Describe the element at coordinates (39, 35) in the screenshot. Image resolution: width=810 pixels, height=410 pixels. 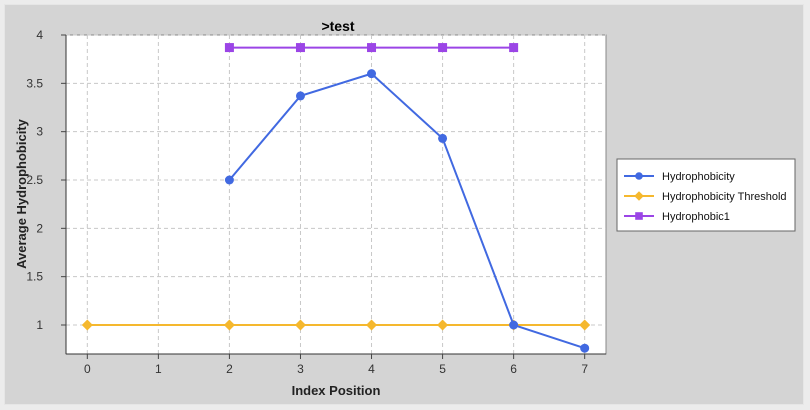
I see `y-tick-label: 4` at that location.